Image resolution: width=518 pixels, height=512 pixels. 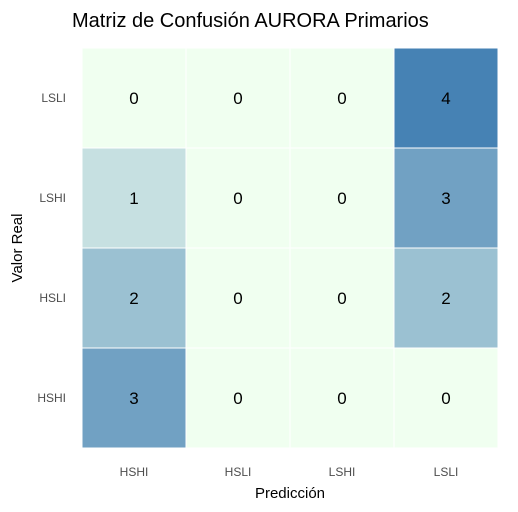 I want to click on x-tick-label: HSHI, so click(x=134, y=472).